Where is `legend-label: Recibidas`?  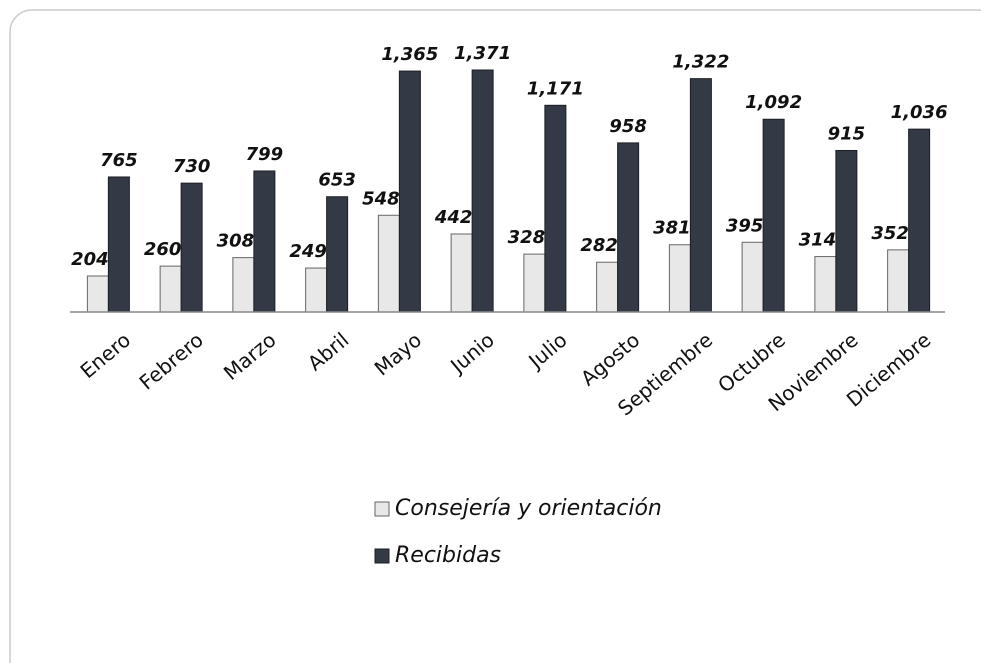
legend-label: Recibidas is located at coordinates (448, 555).